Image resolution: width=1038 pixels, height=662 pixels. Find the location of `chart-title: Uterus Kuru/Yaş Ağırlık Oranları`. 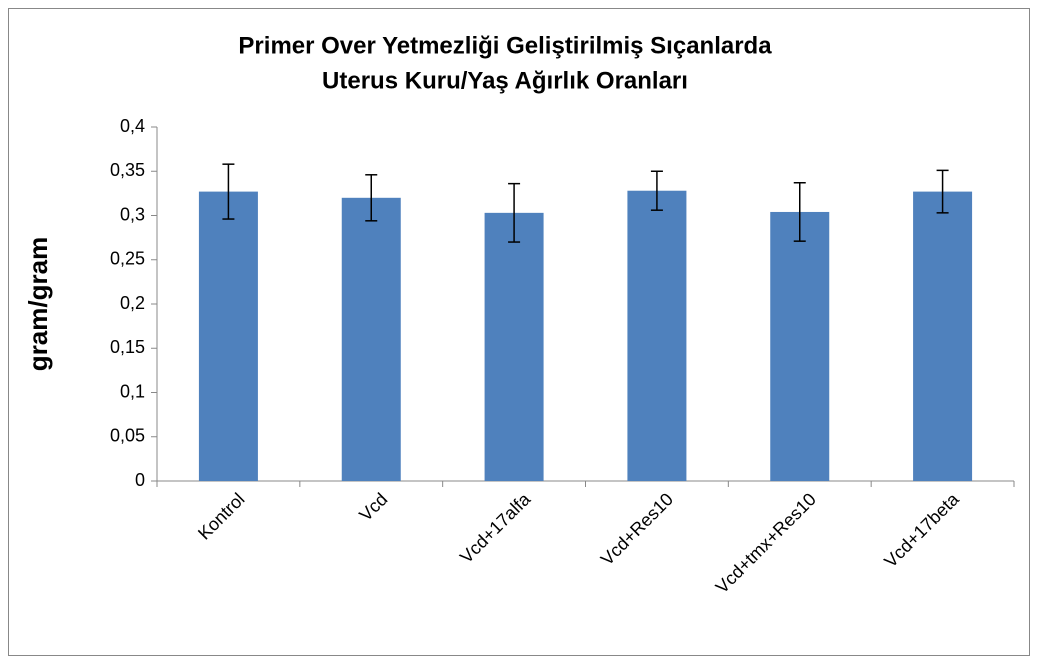

chart-title: Uterus Kuru/Yaş Ağırlık Oranları is located at coordinates (505, 80).